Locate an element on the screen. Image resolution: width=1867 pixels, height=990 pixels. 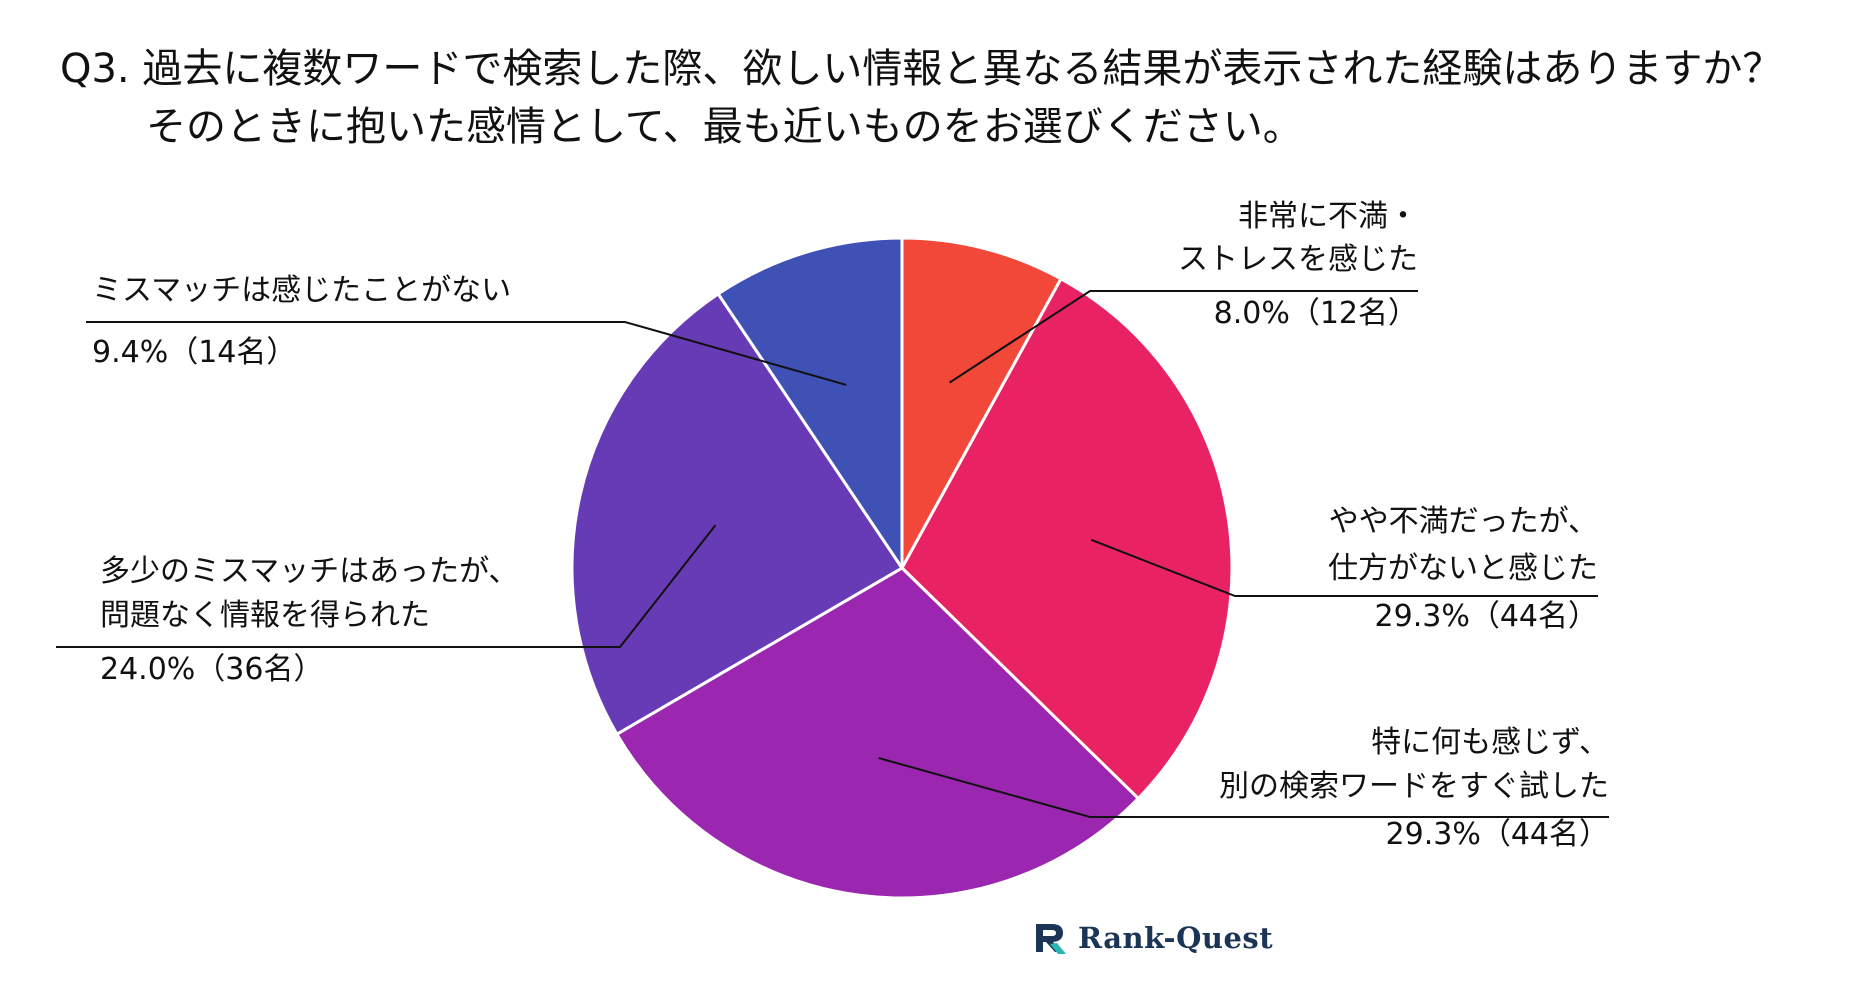
slice-label-group-2: やや不満だったが、仕方がないと感じた 29.3%（44名） is located at coordinates (1344, 569).